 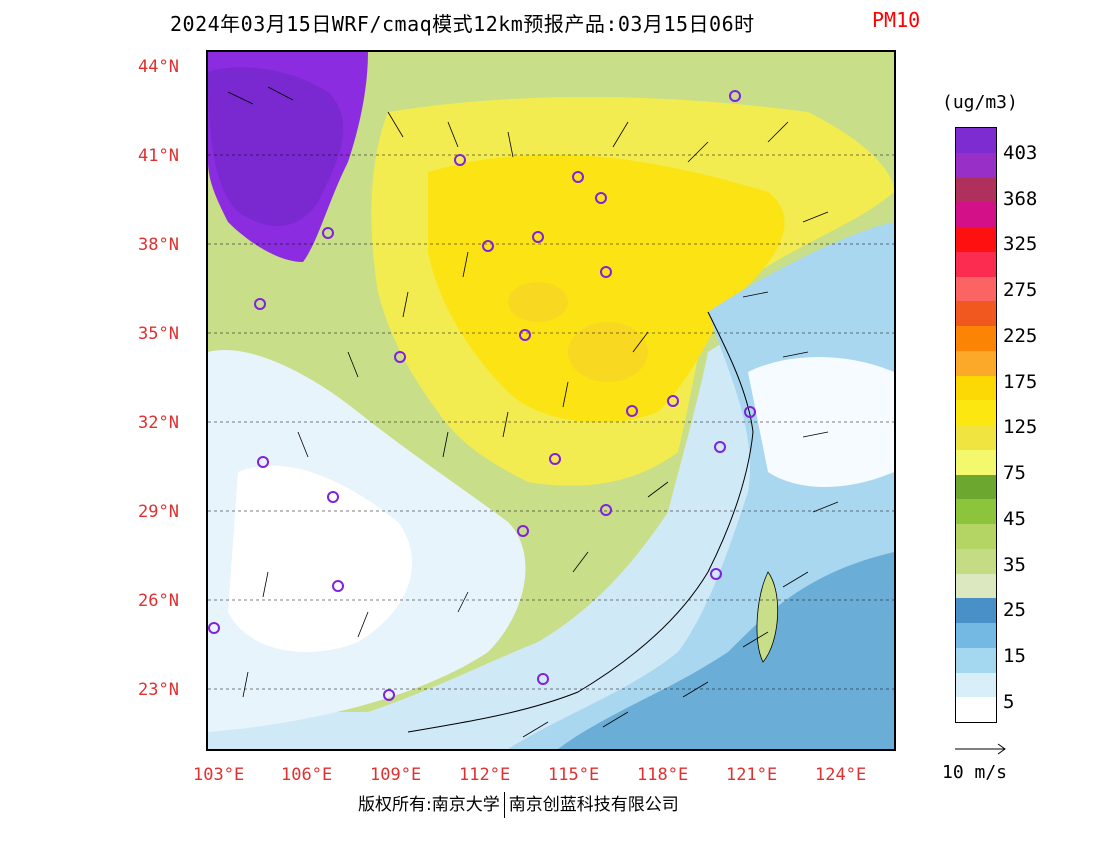 I want to click on pollutant-label: PM10, so click(x=896, y=20).